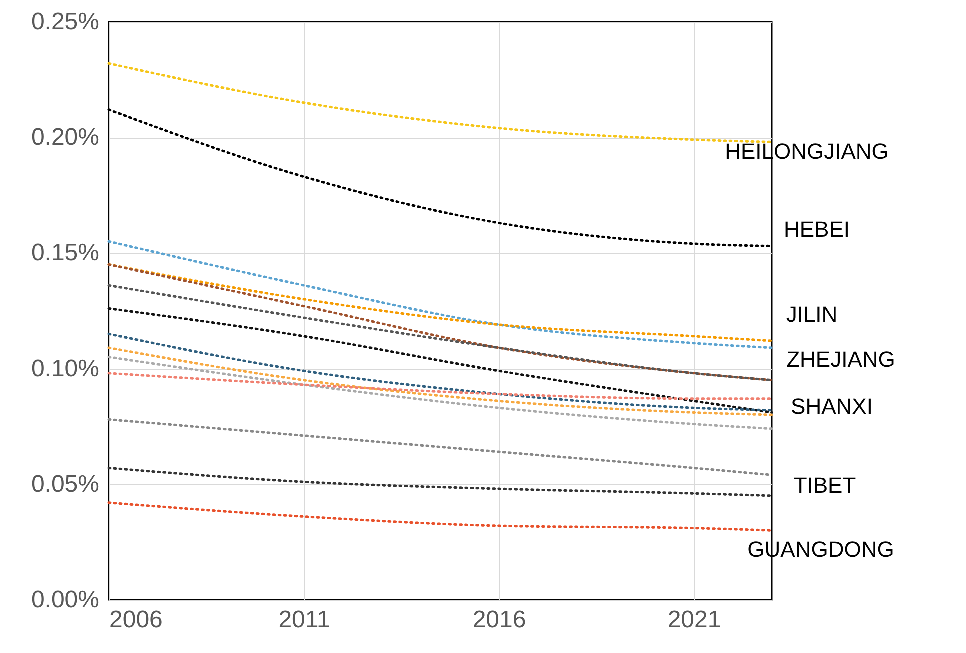 The image size is (966, 653). Describe the element at coordinates (817, 229) in the screenshot. I see `text: HEBEI` at that location.